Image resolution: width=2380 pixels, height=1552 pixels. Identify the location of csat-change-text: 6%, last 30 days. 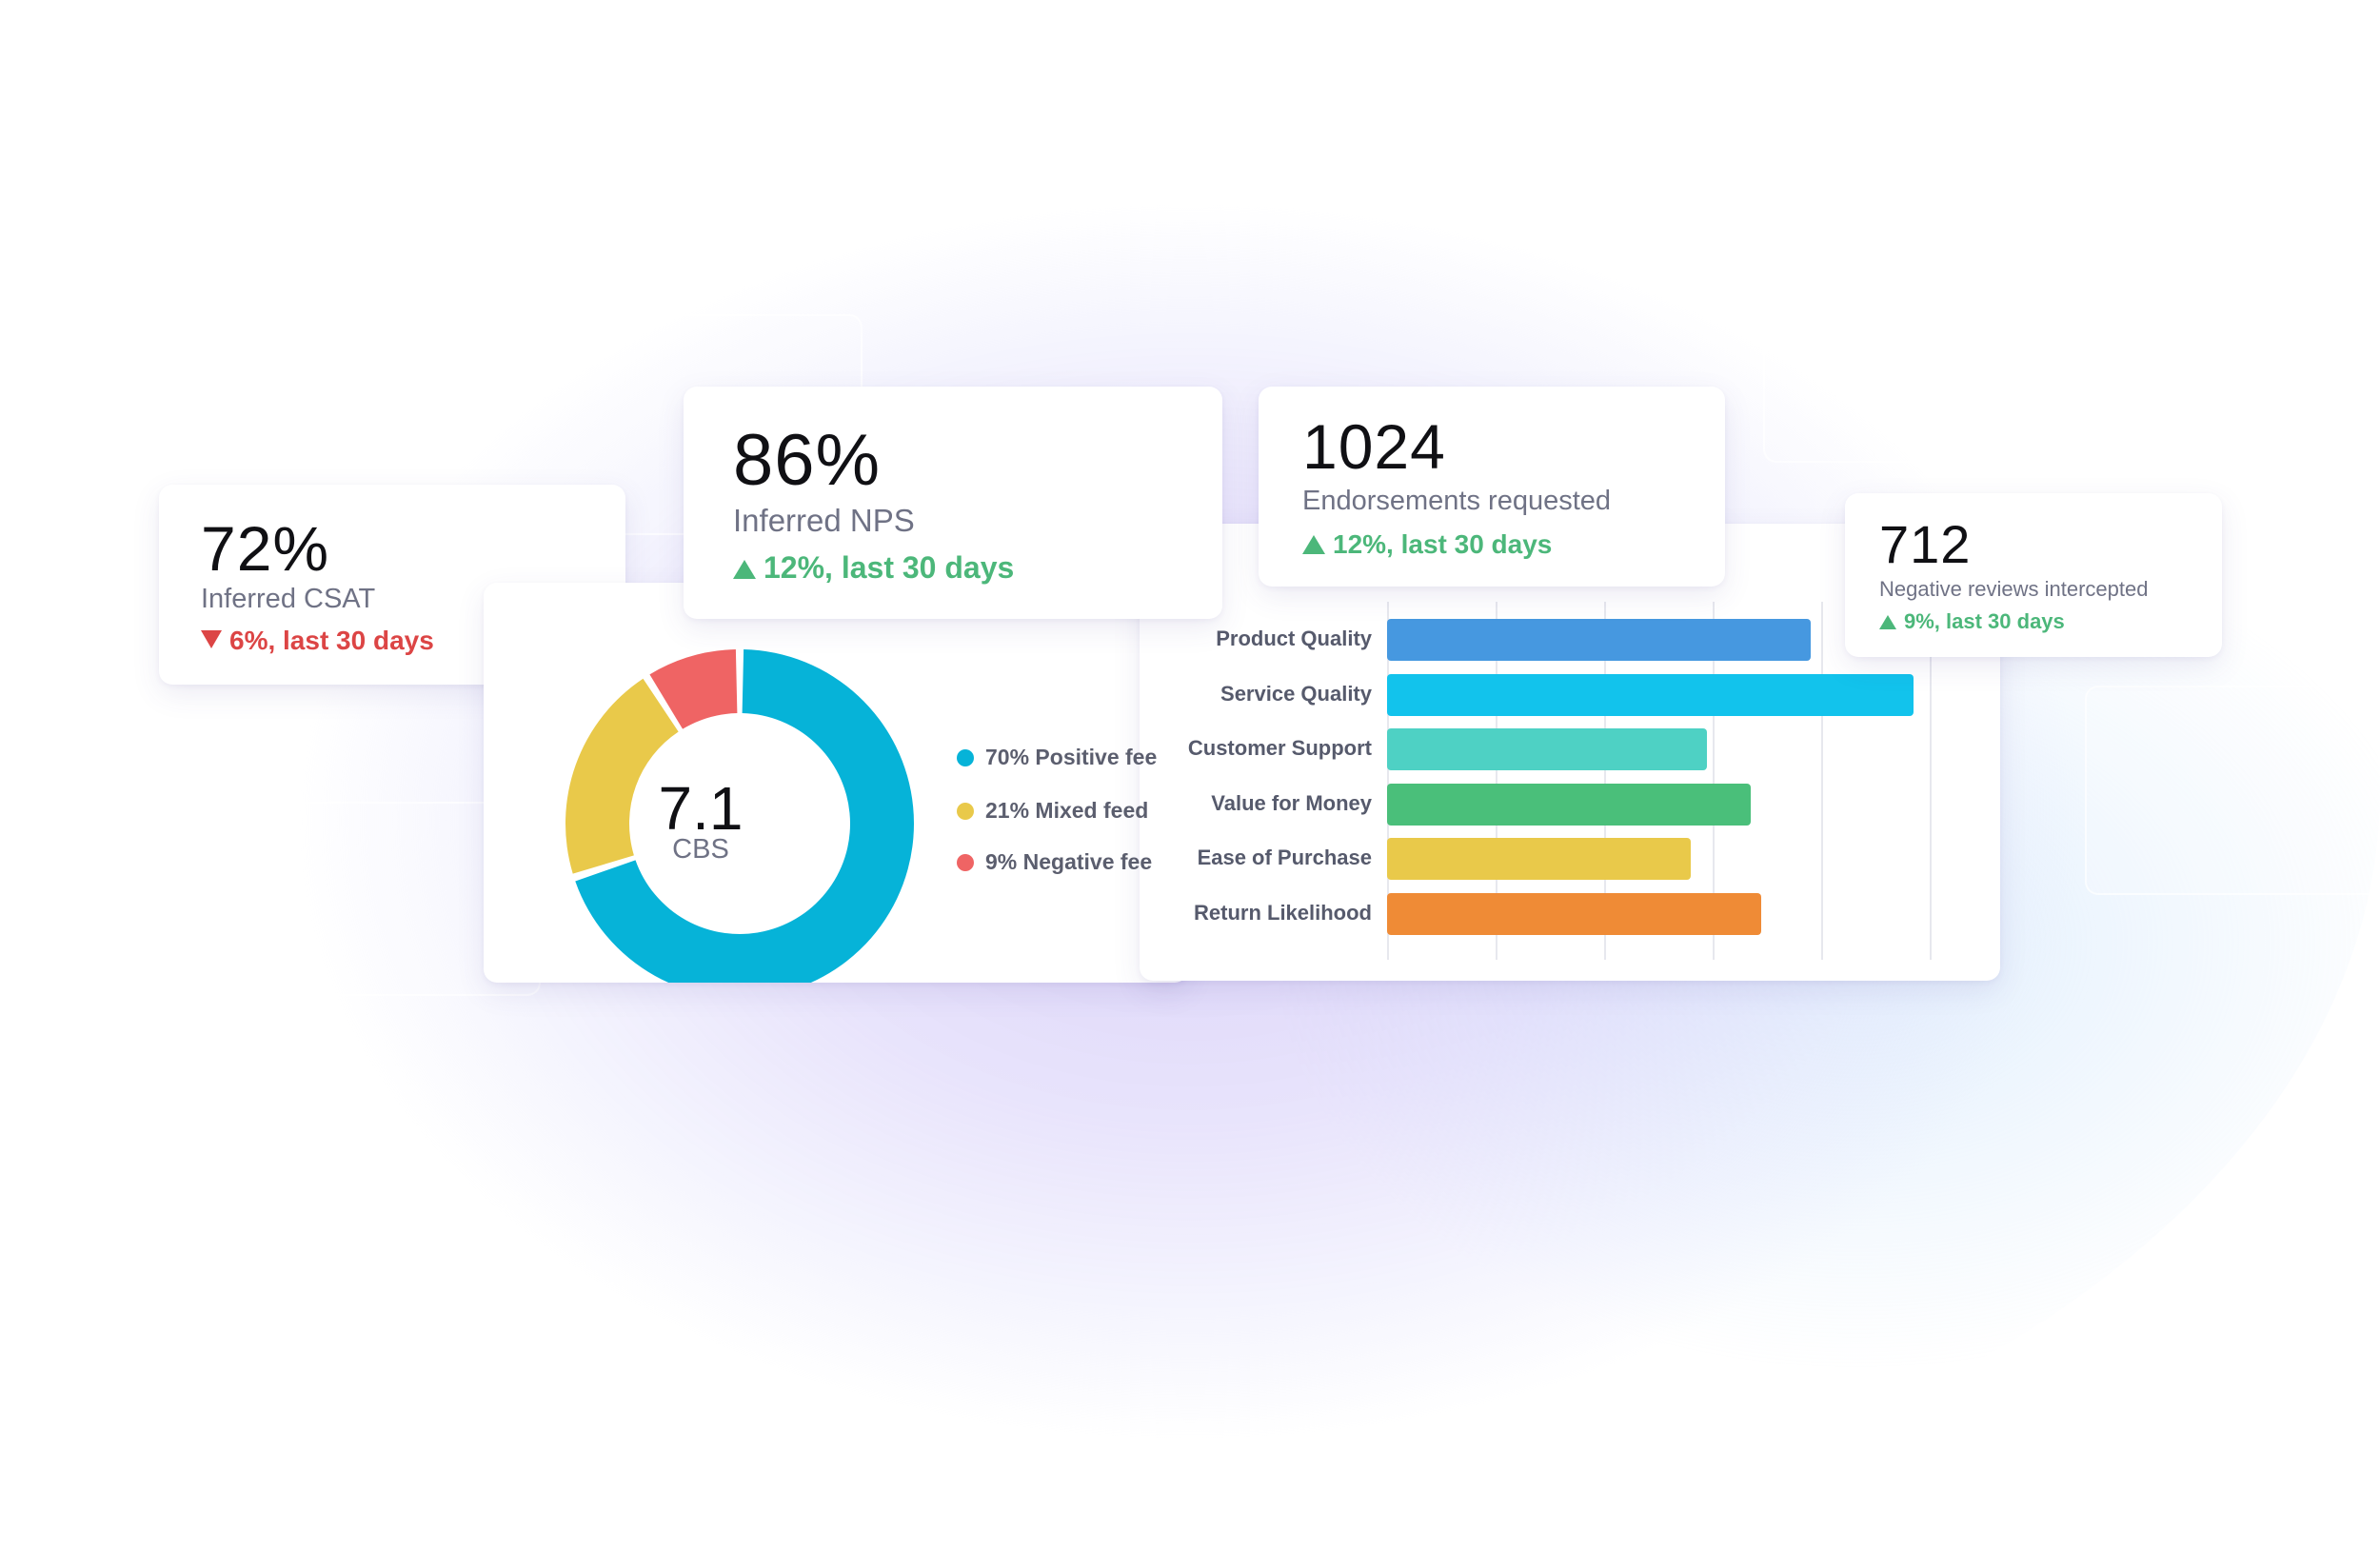
(331, 641).